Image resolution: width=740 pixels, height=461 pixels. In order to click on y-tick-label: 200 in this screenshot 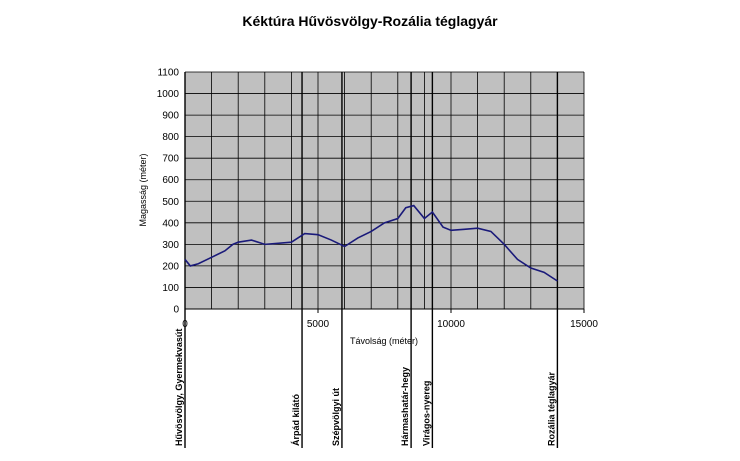, I will do `click(170, 266)`.